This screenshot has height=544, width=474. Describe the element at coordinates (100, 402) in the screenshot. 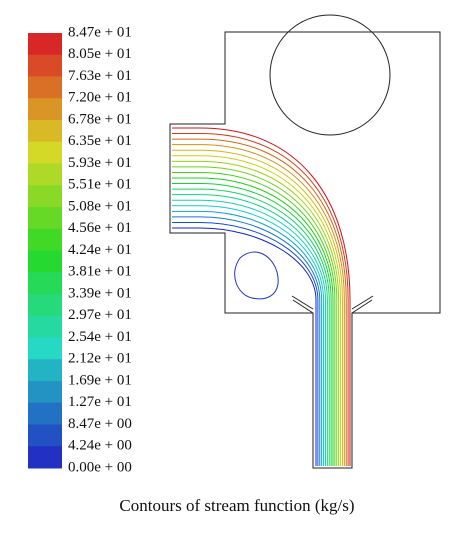

I see `colorbar-label: 1.27e + 01` at that location.